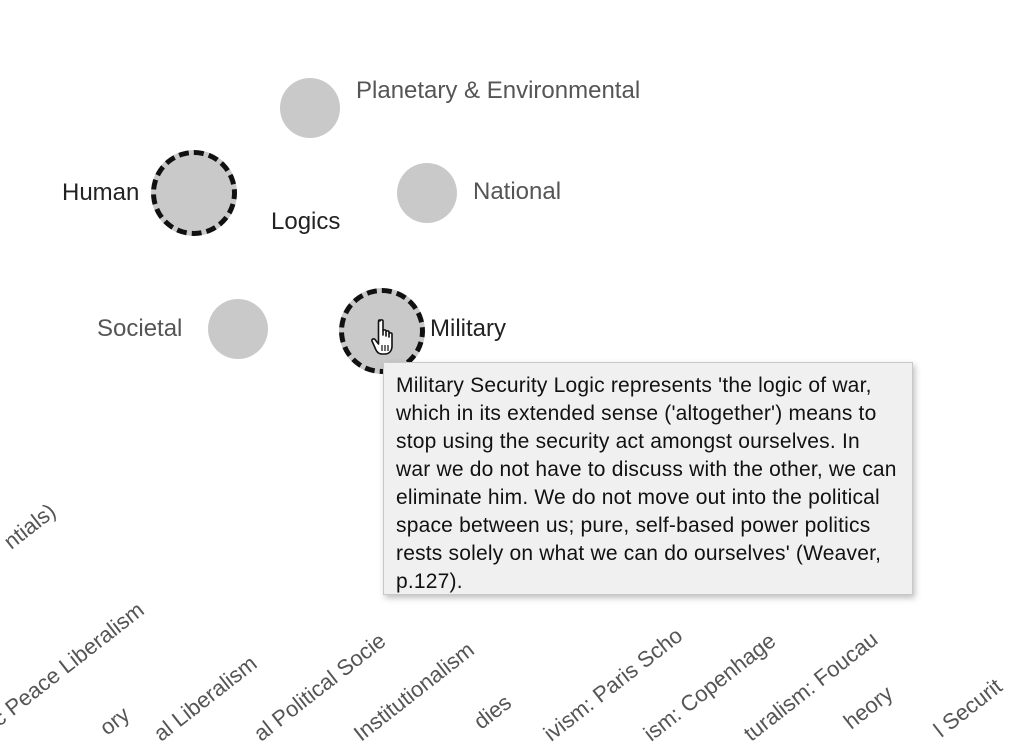  Describe the element at coordinates (30, 526) in the screenshot. I see `axis-label: ntials)` at that location.